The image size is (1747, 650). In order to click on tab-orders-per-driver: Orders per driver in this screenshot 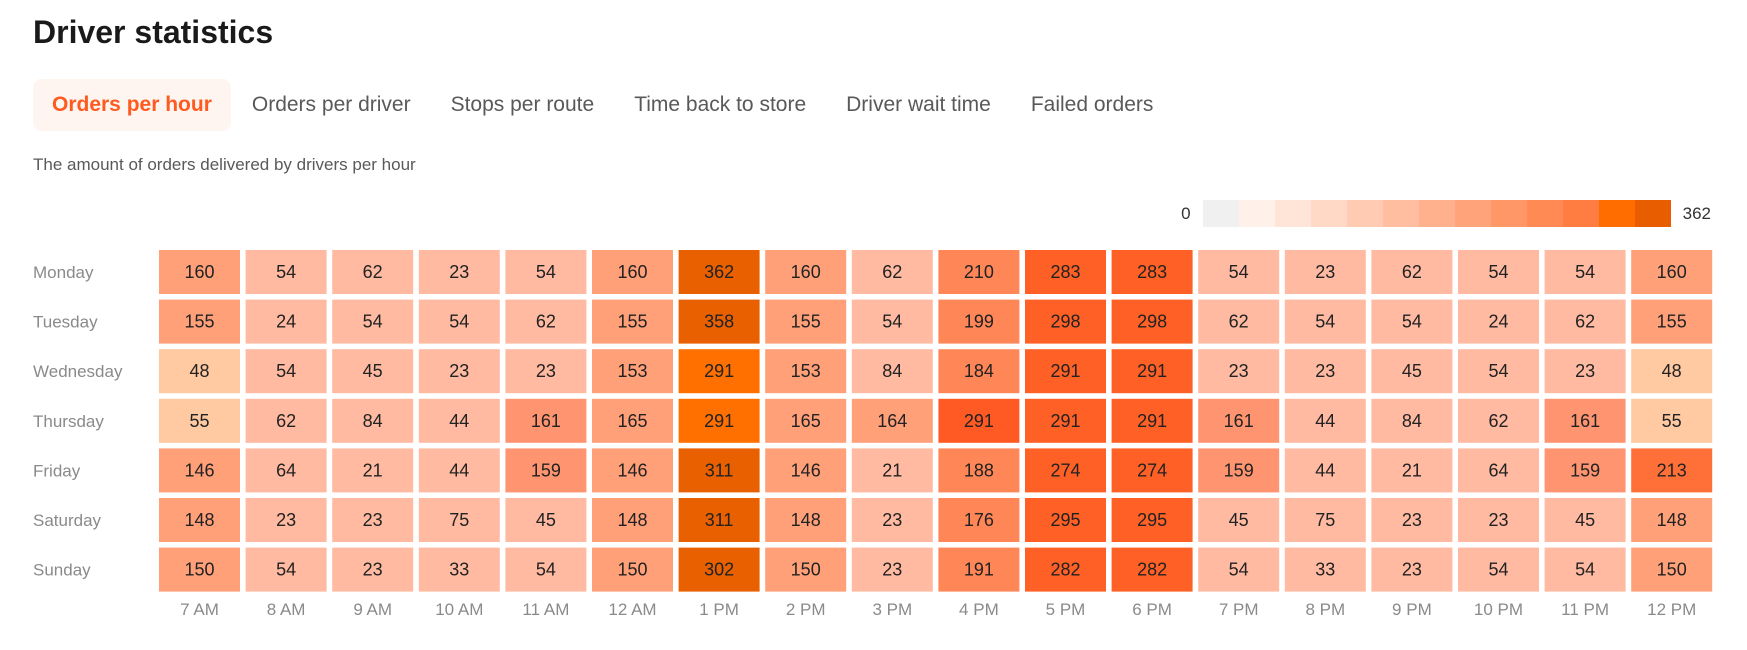, I will do `click(331, 104)`.